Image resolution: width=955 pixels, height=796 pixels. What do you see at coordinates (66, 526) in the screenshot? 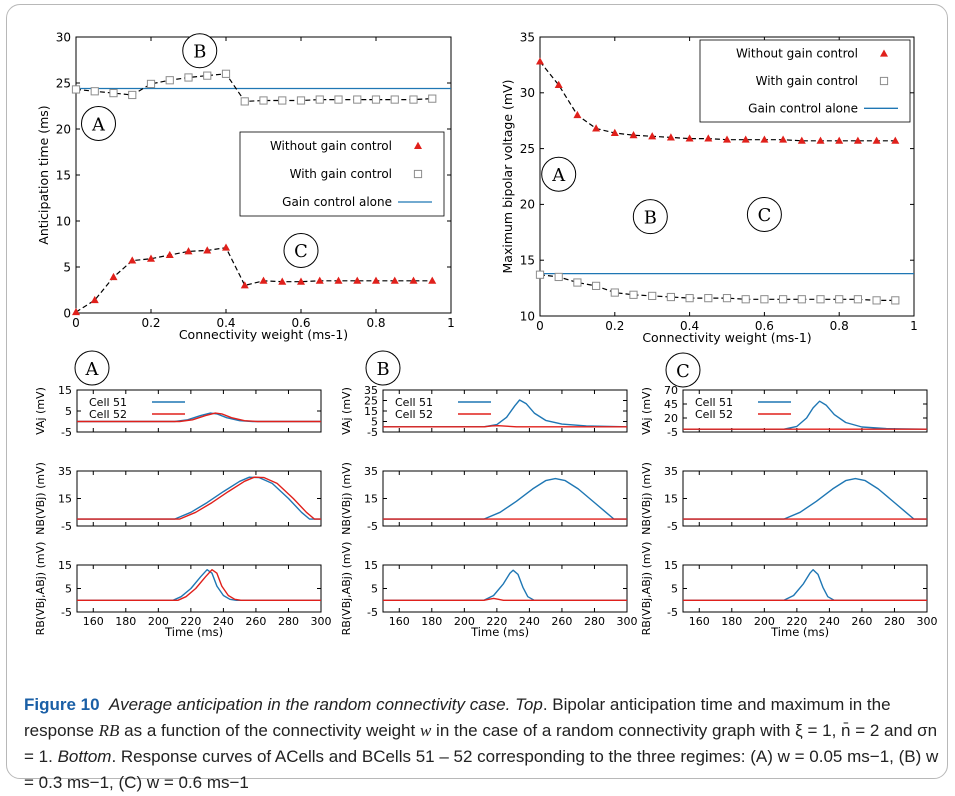
I see `panel-a-row2-ytick-label: -5` at bounding box center [66, 526].